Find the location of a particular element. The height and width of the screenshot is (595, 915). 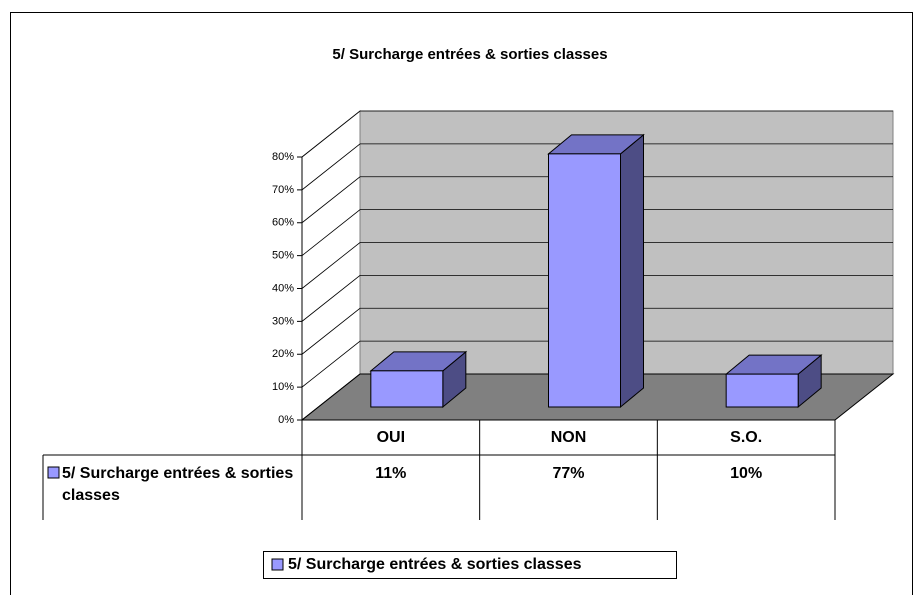

x-tick-label: OUI is located at coordinates (391, 437).